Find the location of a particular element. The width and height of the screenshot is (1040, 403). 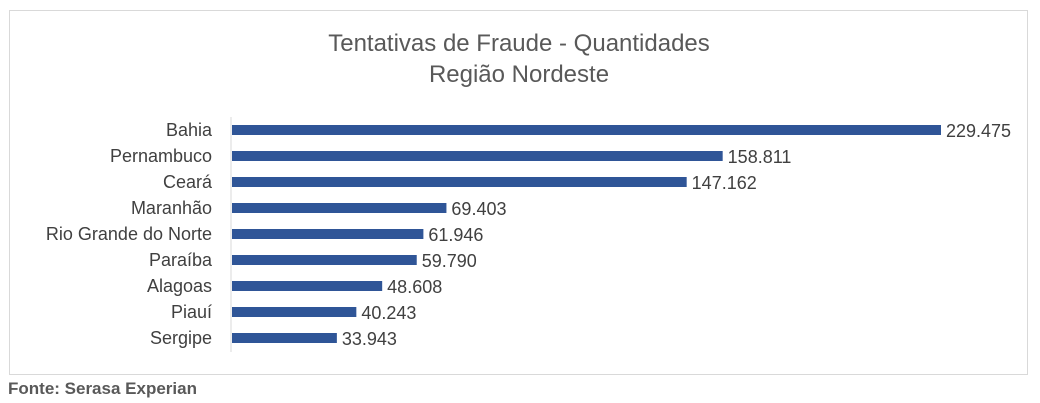

category-label-3: Maranhão is located at coordinates (171, 208).